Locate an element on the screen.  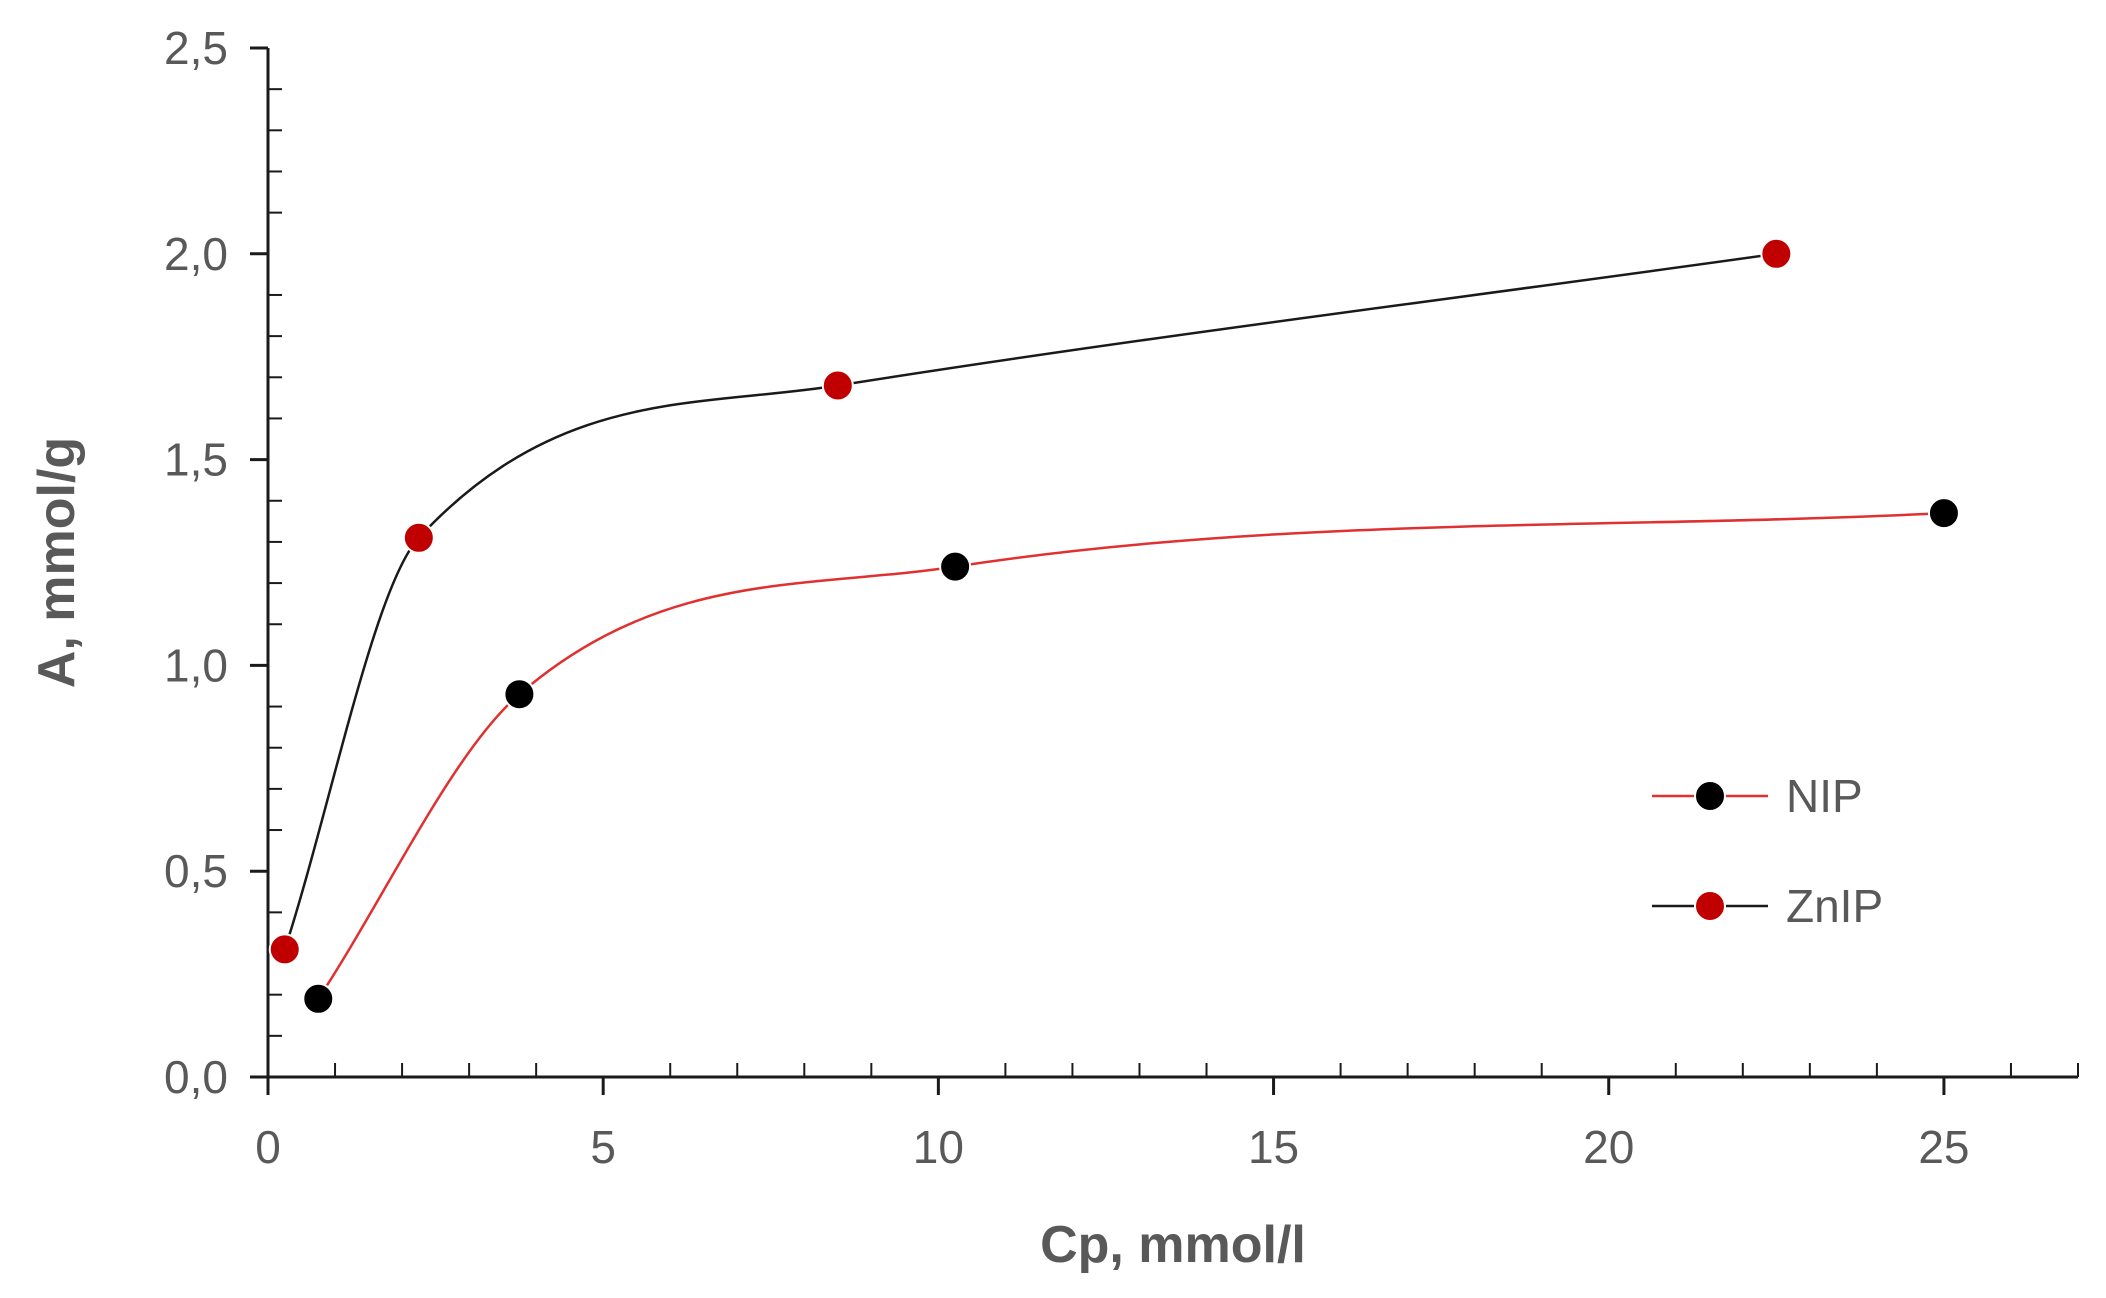
legend-item-nip: NIP is located at coordinates (1757, 796).